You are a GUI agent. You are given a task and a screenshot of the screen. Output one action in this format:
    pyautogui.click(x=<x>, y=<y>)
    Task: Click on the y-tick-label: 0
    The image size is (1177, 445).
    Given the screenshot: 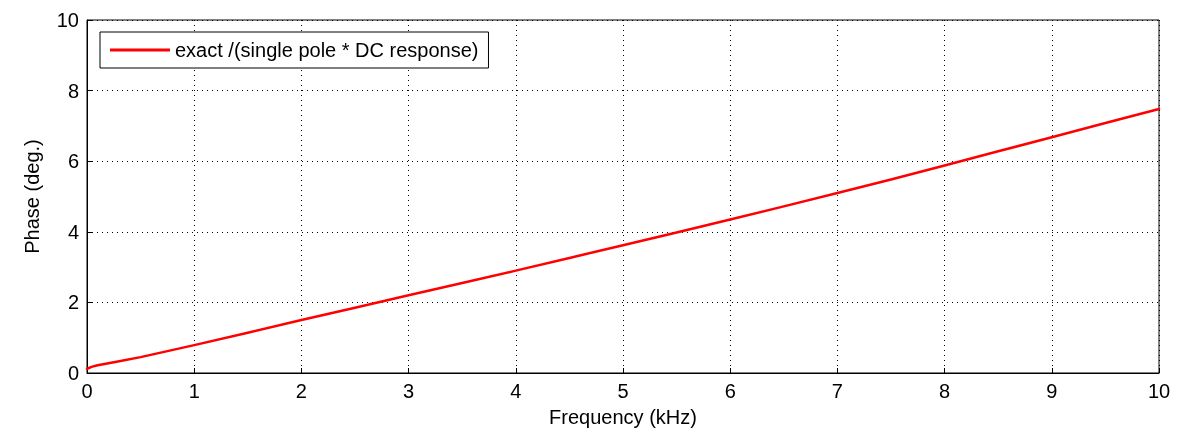 What is the action you would take?
    pyautogui.click(x=73, y=373)
    